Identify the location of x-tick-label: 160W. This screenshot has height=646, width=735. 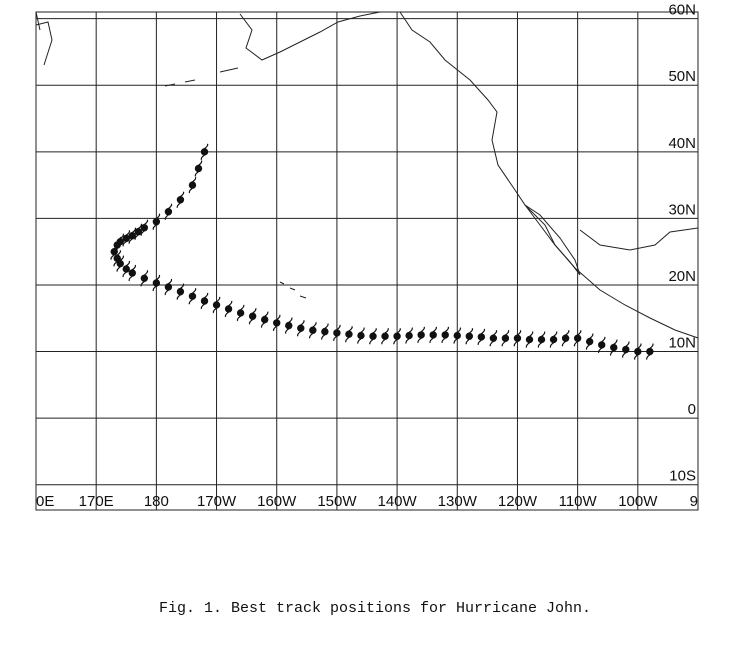
(277, 501).